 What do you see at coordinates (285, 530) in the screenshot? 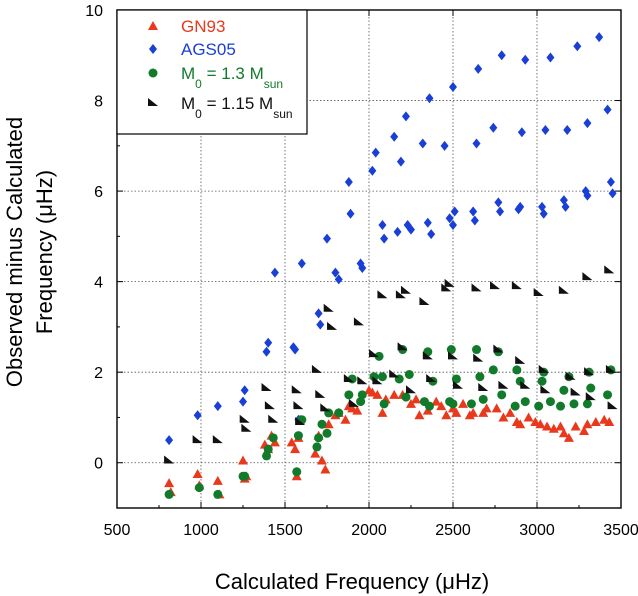
I see `x-tick-label: 1500` at bounding box center [285, 530].